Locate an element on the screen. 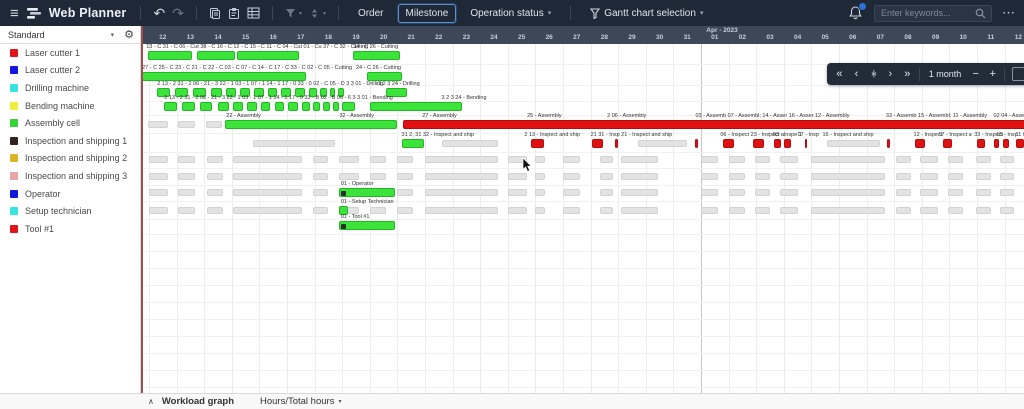  sort-caret-icon: ▾ is located at coordinates (324, 13).